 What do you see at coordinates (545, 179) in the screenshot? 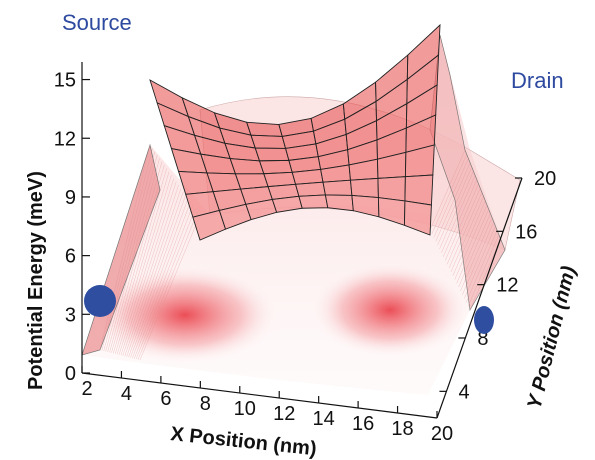
I see `y-tick-label: 20` at bounding box center [545, 179].